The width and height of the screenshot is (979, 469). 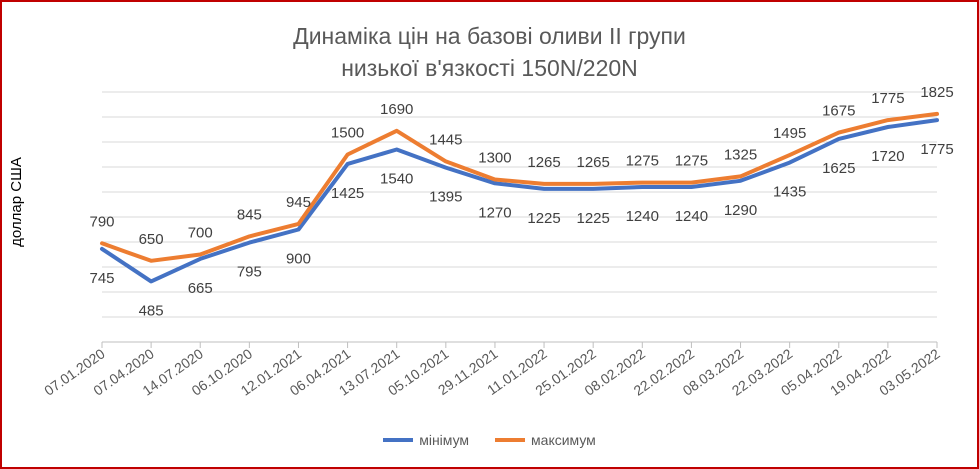 What do you see at coordinates (249, 214) in the screenshot?
I see `data-label-max: 845` at bounding box center [249, 214].